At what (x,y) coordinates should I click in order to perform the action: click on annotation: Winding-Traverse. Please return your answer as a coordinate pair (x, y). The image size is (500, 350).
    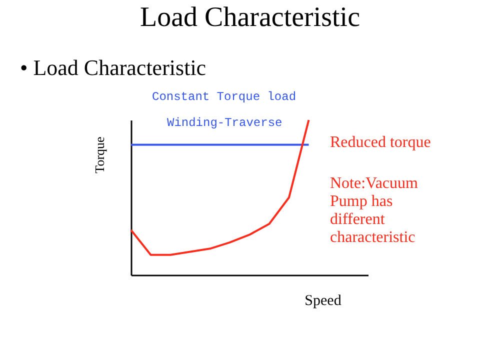
    Looking at the image, I should click on (224, 123).